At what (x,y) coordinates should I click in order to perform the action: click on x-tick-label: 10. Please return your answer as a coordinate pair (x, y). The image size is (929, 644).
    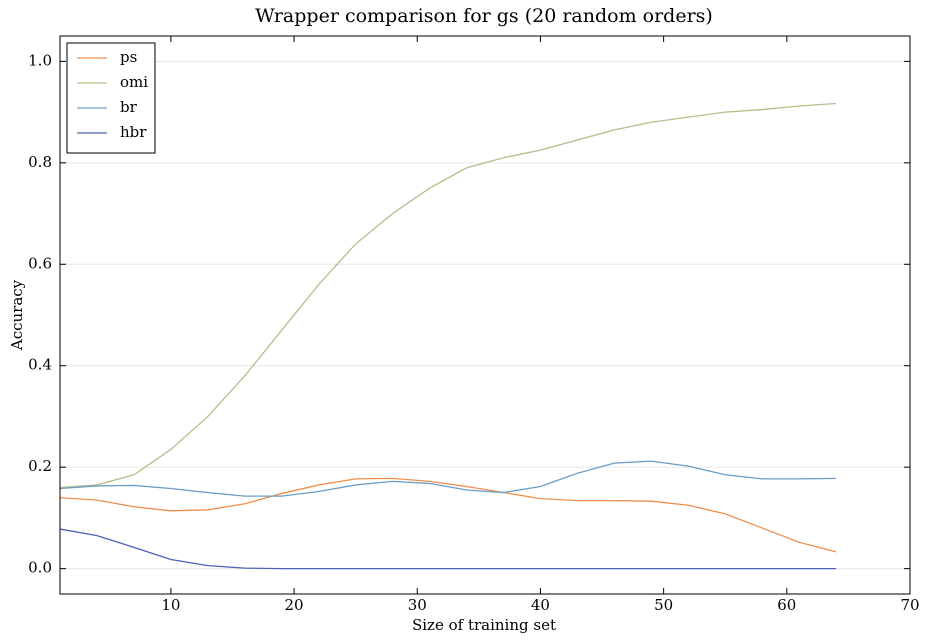
    Looking at the image, I should click on (170, 605).